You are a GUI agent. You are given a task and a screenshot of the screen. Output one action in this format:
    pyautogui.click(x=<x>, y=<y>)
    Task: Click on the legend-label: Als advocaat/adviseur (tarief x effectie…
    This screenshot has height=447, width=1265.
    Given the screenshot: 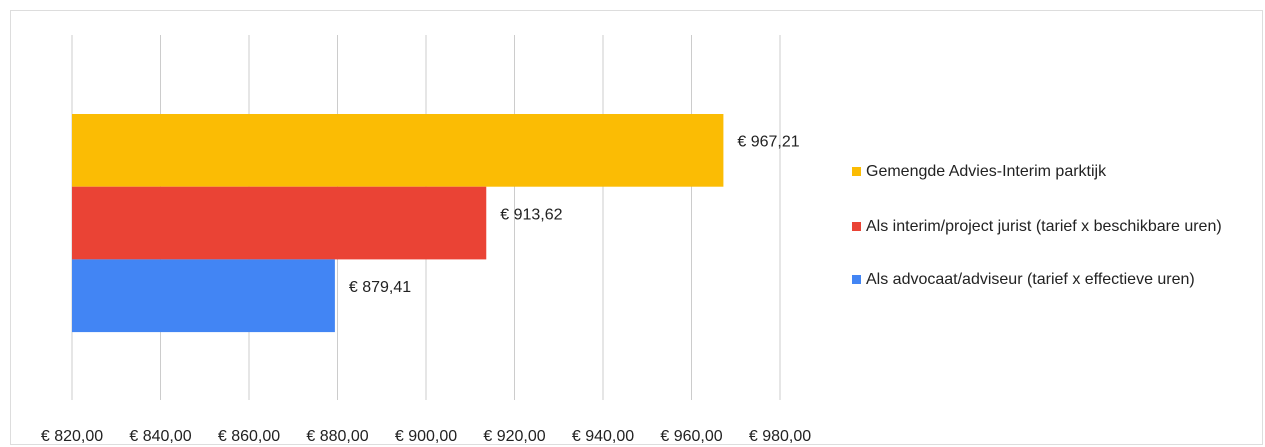 What is the action you would take?
    pyautogui.click(x=1030, y=279)
    